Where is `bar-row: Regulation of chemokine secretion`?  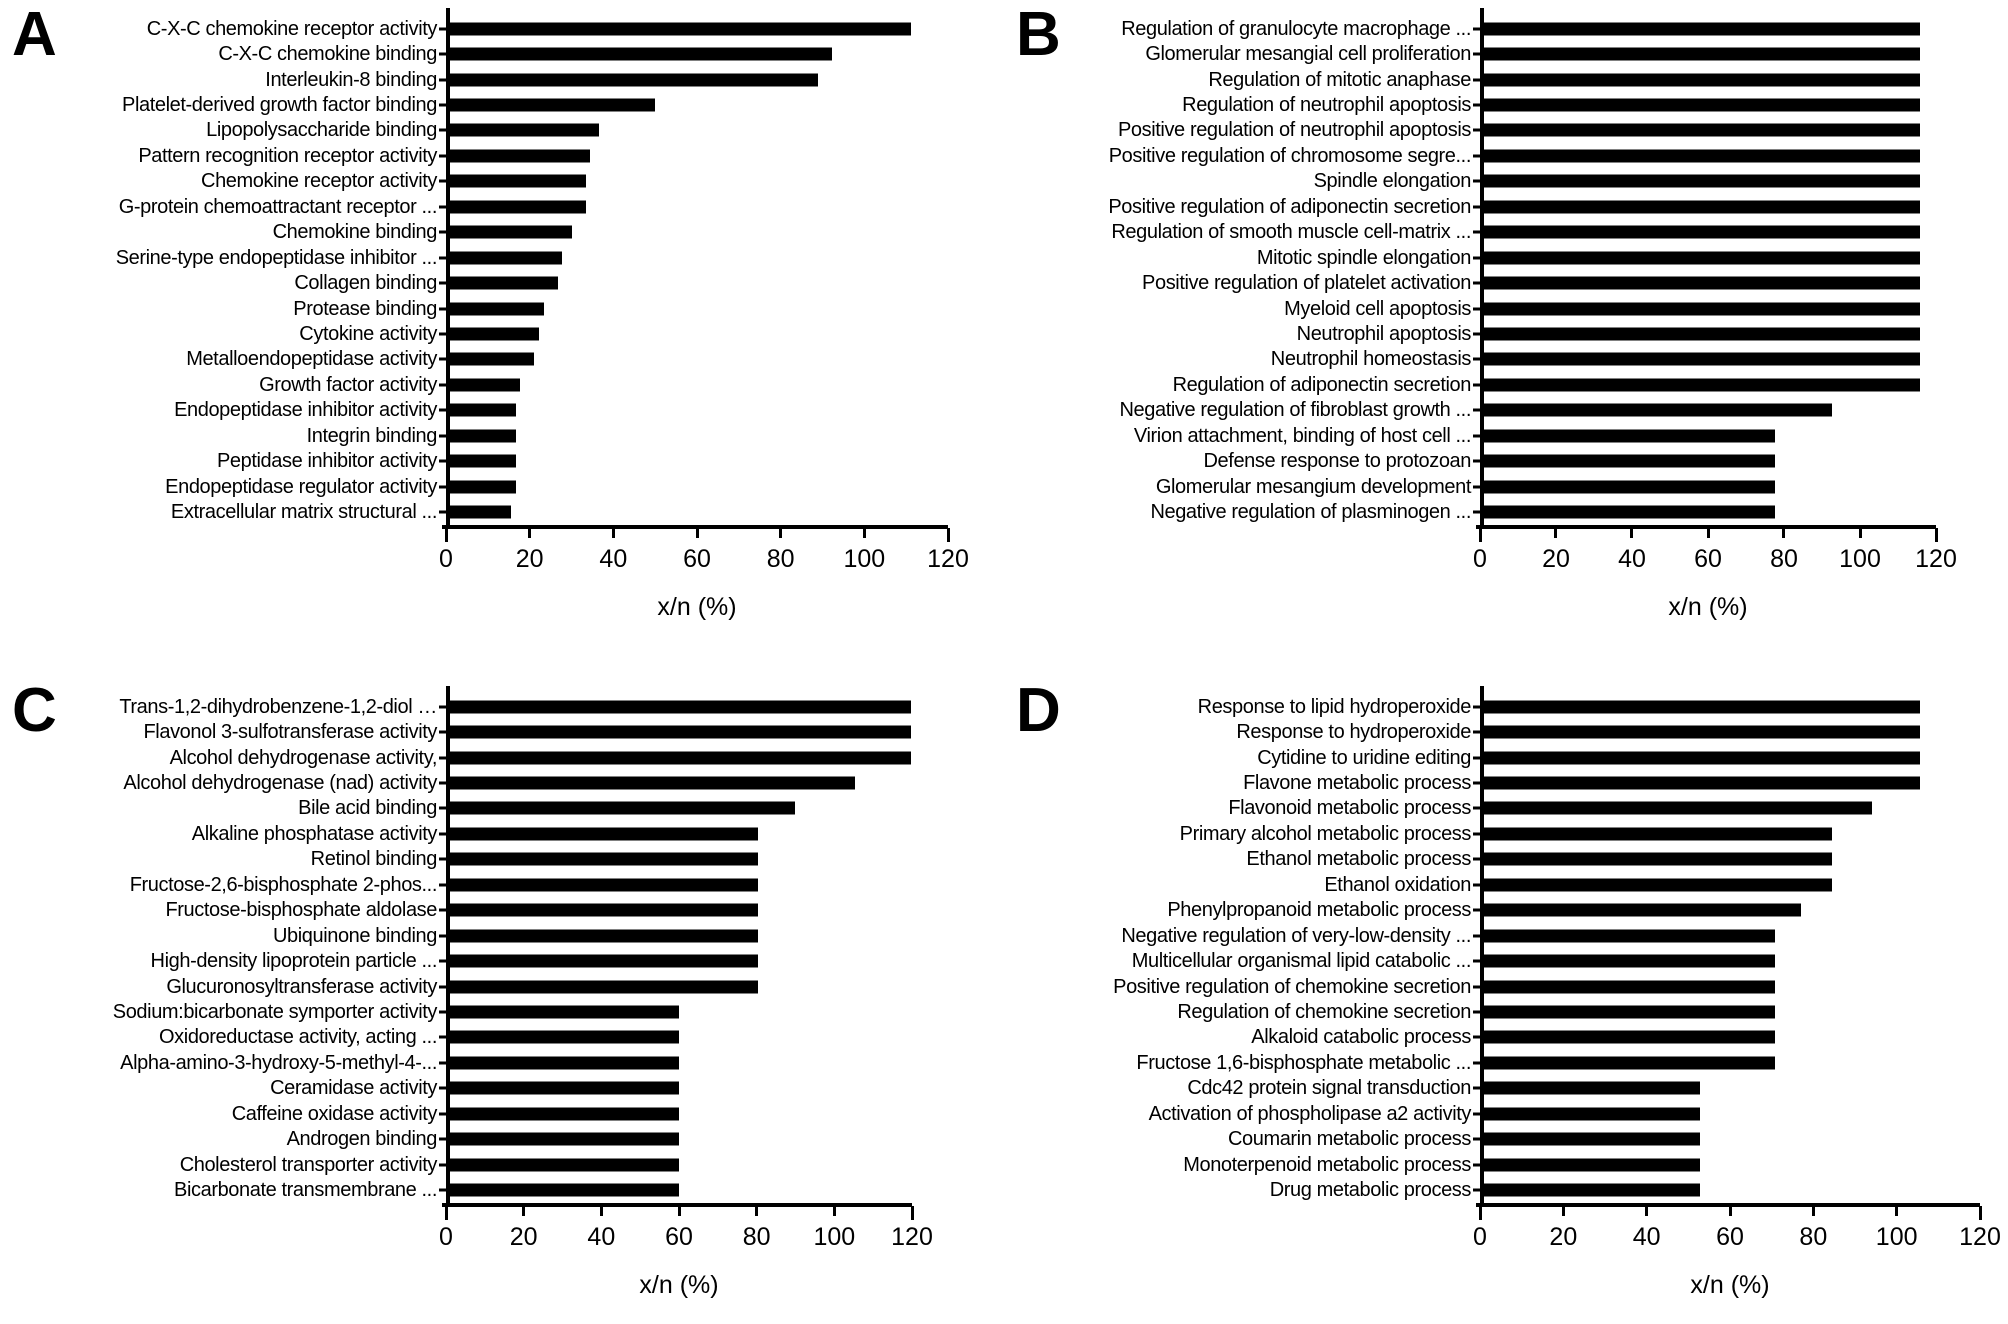
bar-row: Regulation of chemokine secretion is located at coordinates (1506, 1011).